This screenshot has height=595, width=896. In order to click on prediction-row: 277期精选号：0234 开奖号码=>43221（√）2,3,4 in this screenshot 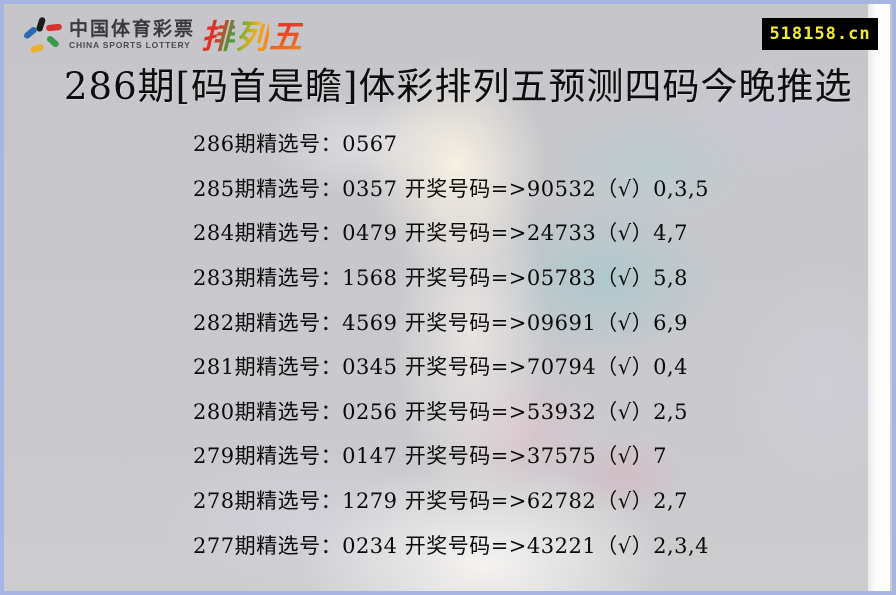, I will do `click(451, 545)`.